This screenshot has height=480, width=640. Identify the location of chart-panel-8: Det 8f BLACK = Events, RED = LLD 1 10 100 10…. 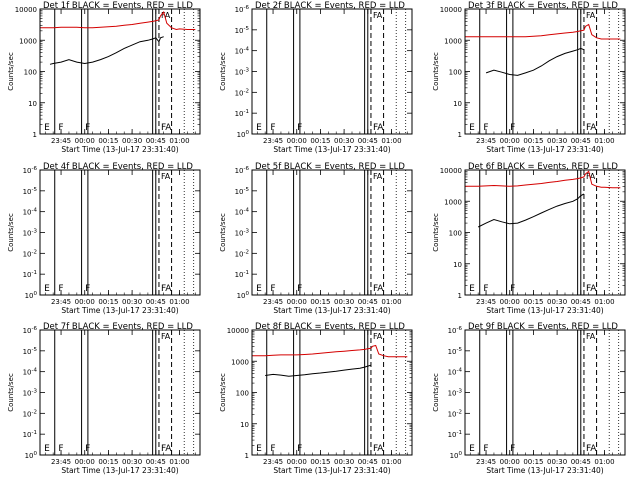
(316, 398).